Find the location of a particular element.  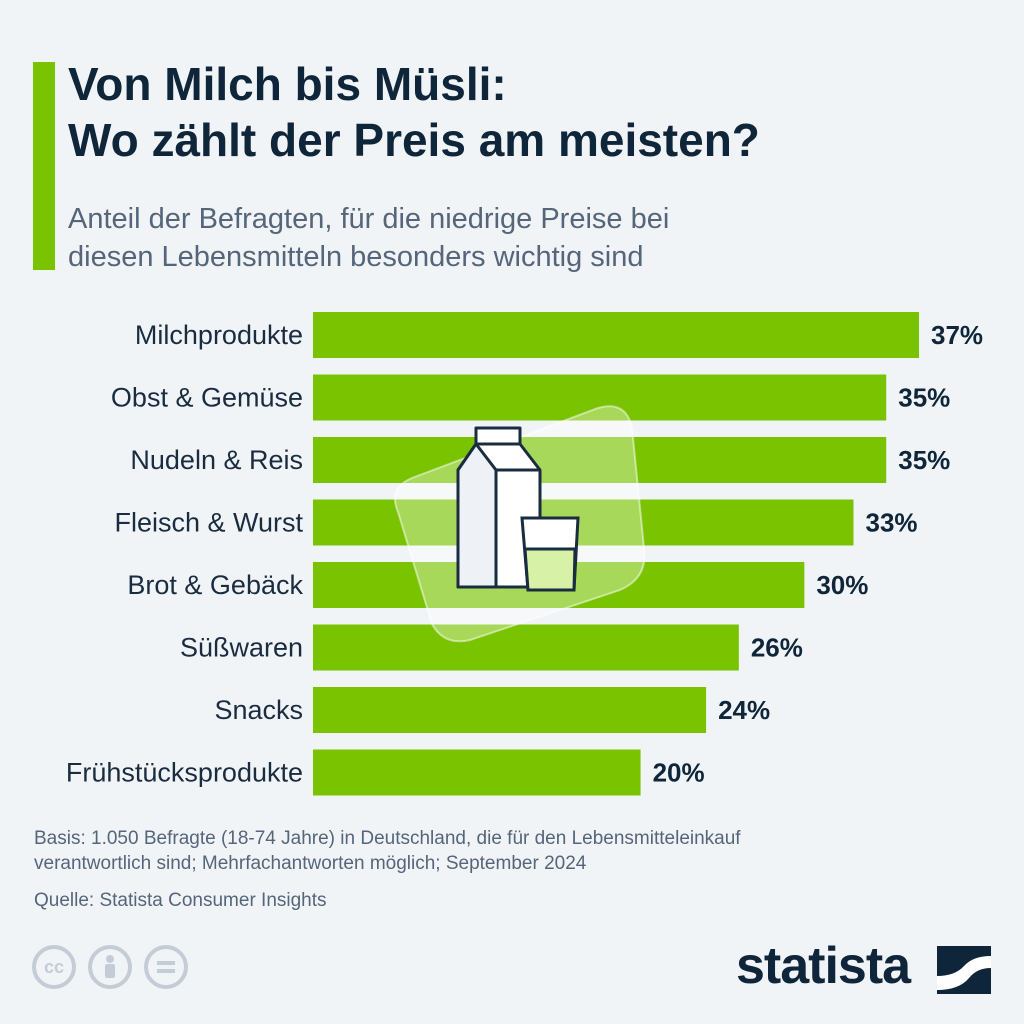

attribution-icon is located at coordinates (110, 967).